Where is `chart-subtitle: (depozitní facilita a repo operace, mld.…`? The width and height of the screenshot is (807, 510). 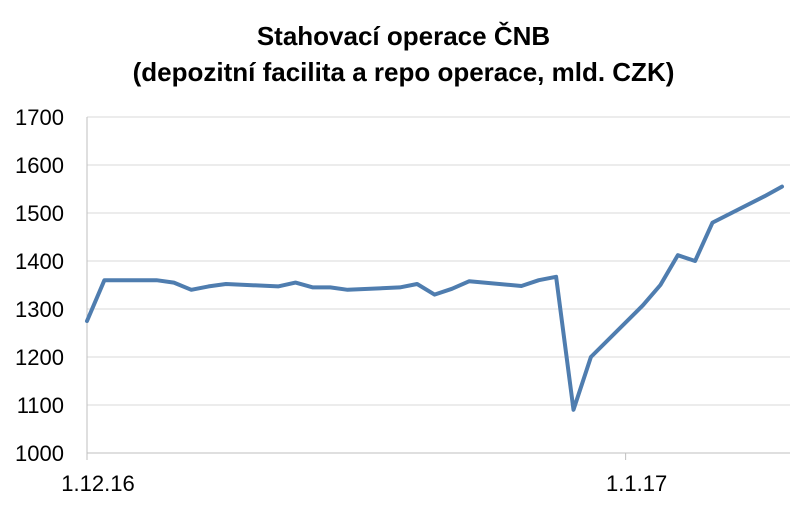
chart-subtitle: (depozitní facilita a repo operace, mld.… is located at coordinates (403, 72).